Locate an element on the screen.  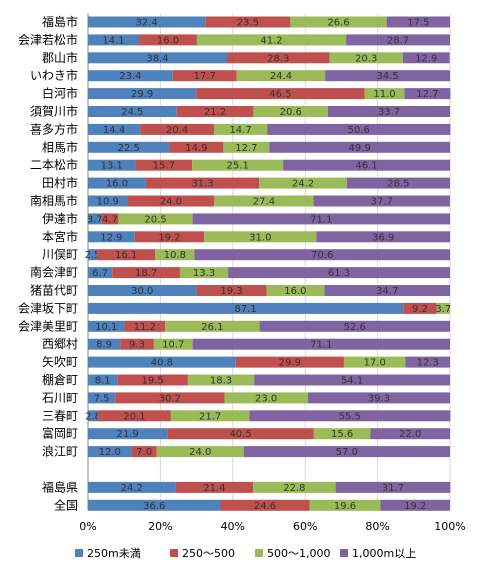
data-label: 20.3 is located at coordinates (366, 58).